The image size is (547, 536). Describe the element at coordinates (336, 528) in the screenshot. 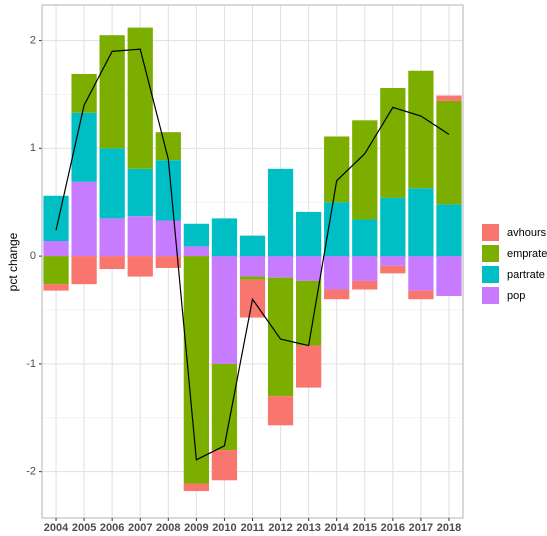

I see `x-tick-label: 2014` at that location.